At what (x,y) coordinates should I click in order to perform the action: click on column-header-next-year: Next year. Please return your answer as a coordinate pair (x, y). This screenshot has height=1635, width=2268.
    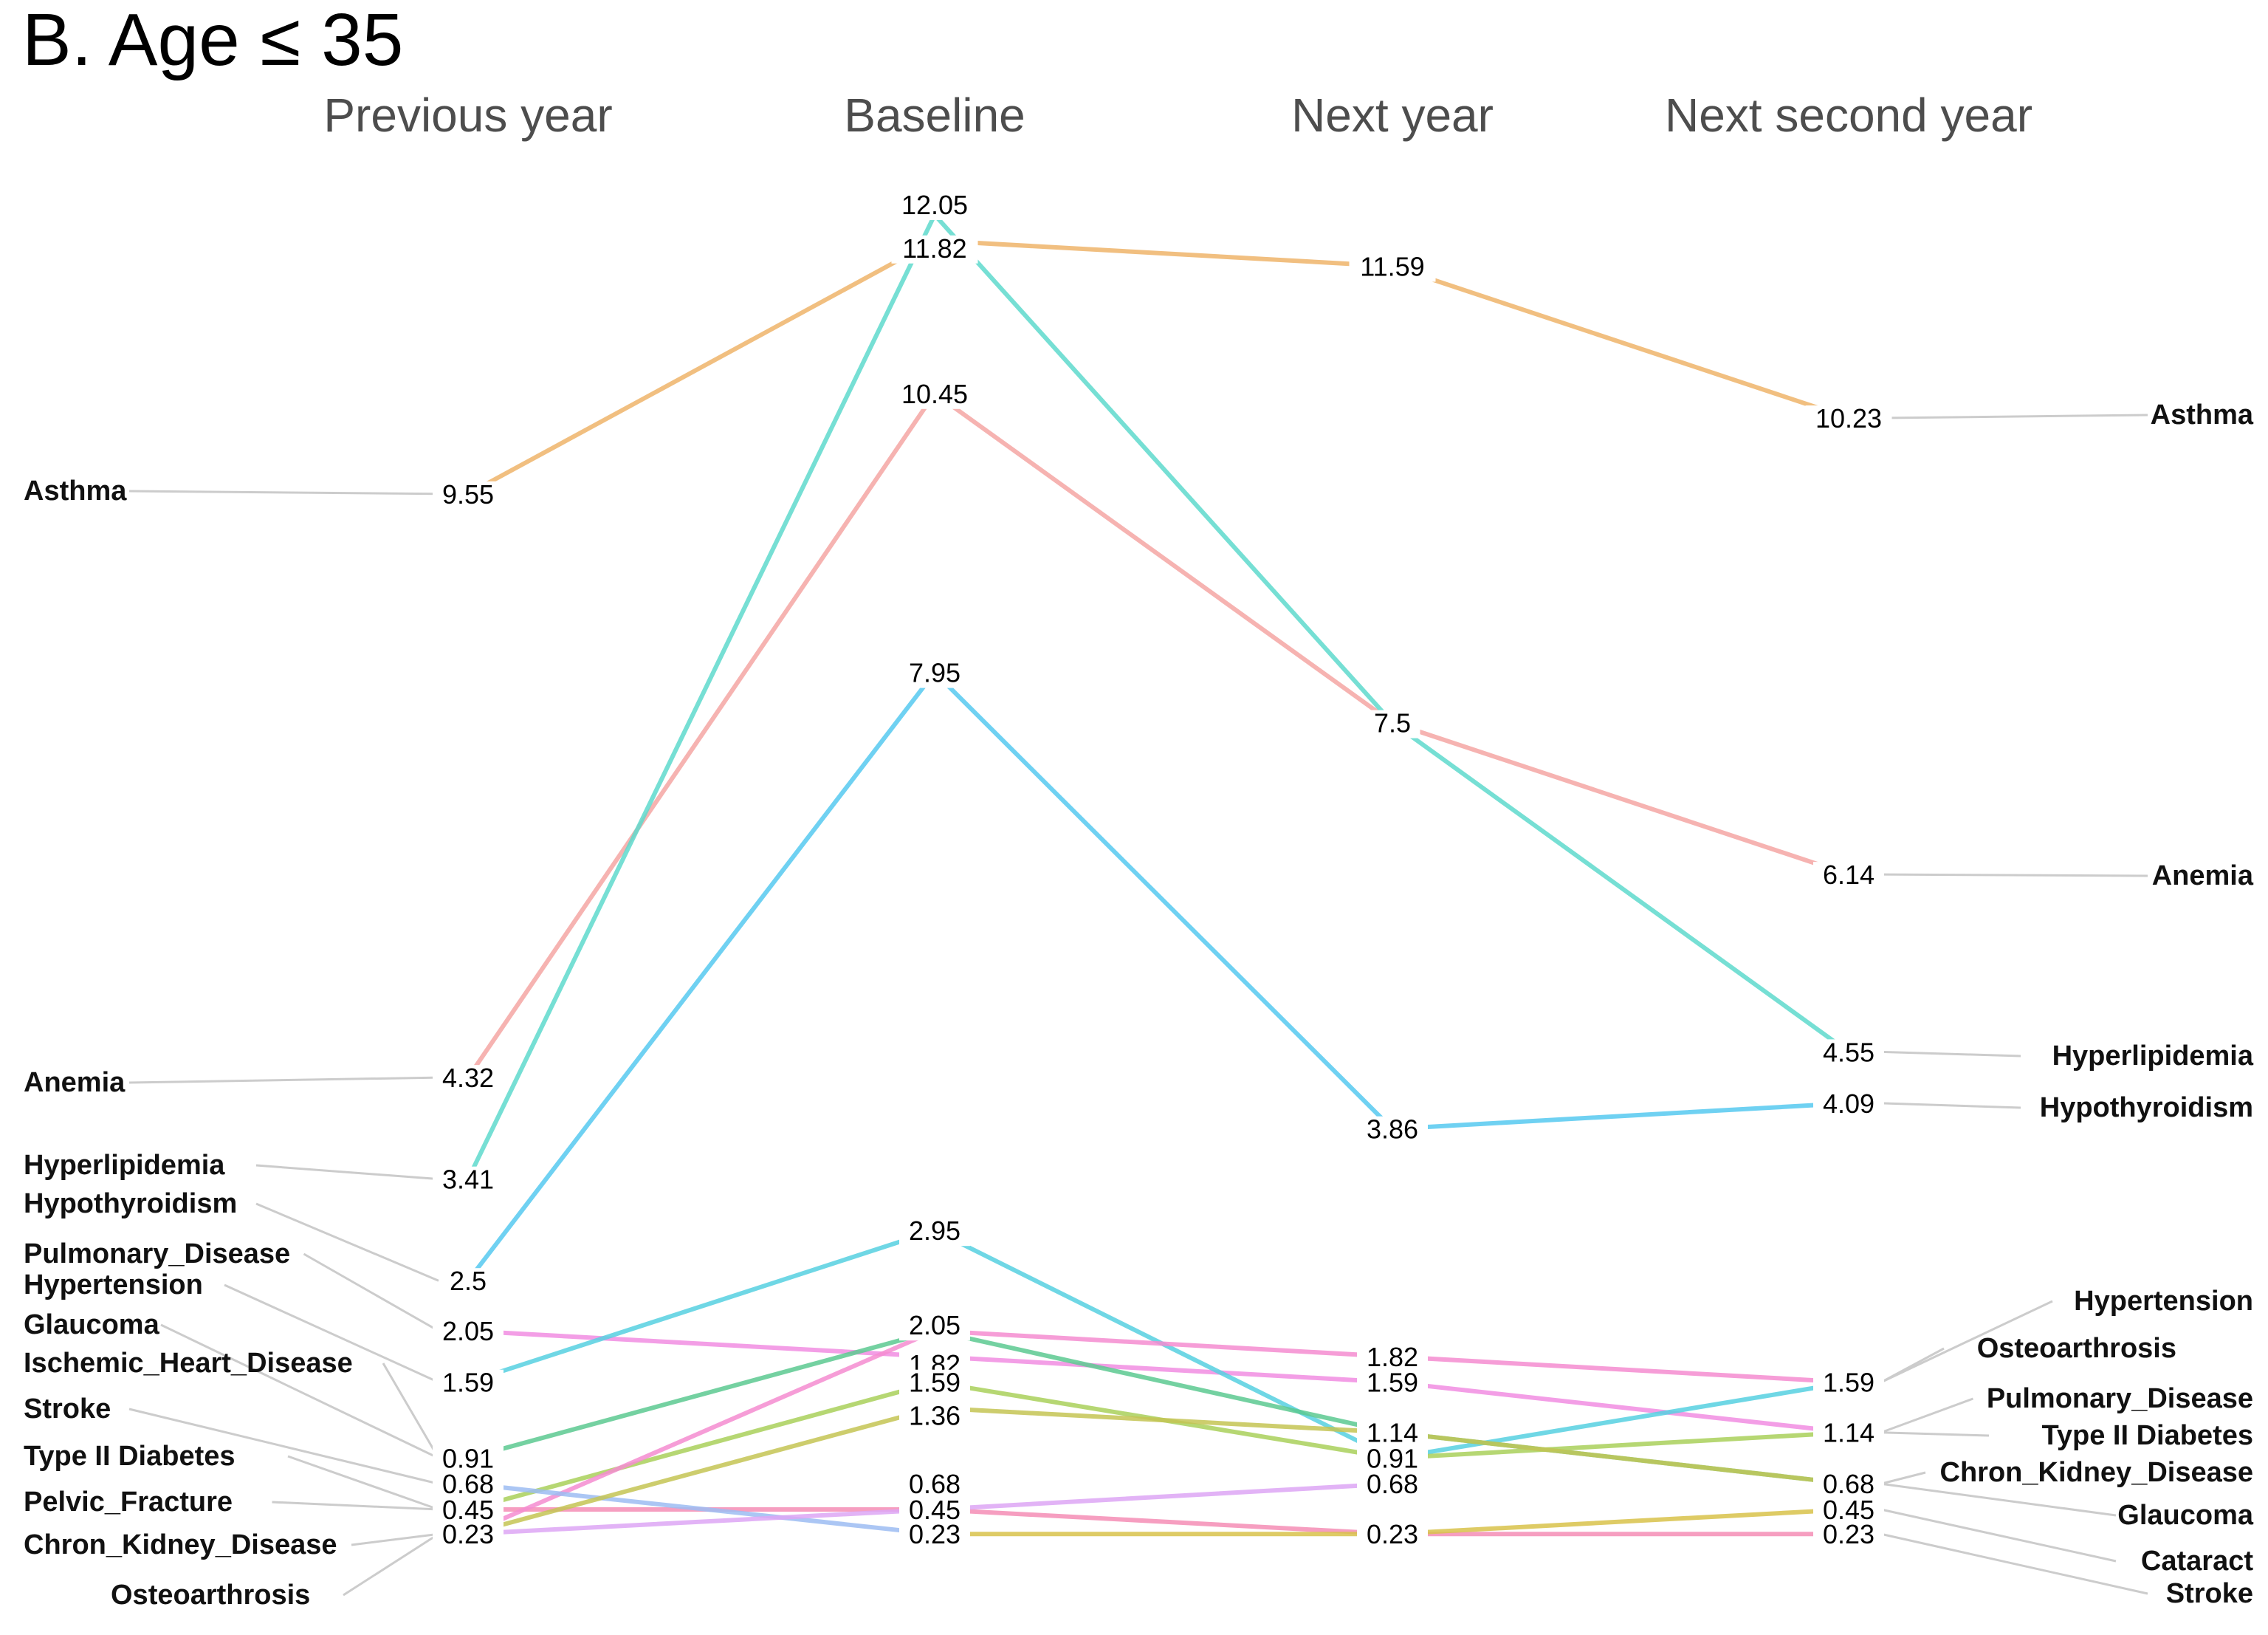
    Looking at the image, I should click on (1392, 115).